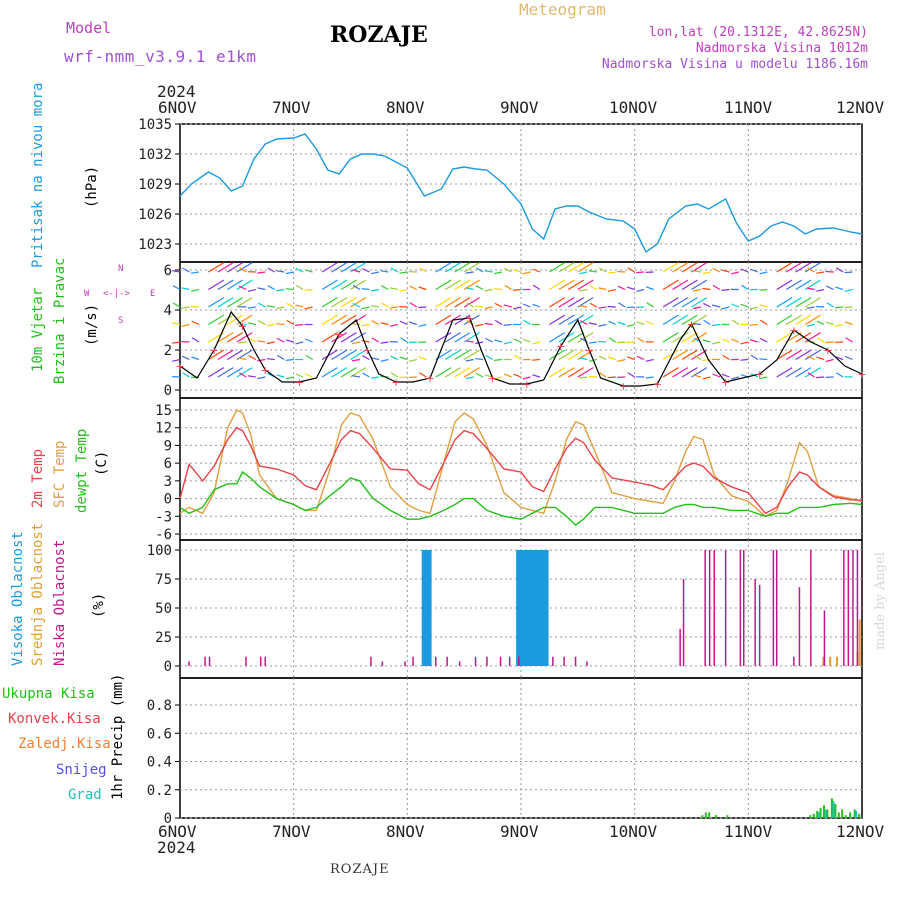  Describe the element at coordinates (725, 382) in the screenshot. I see `wind-gust-marker-34: +` at that location.